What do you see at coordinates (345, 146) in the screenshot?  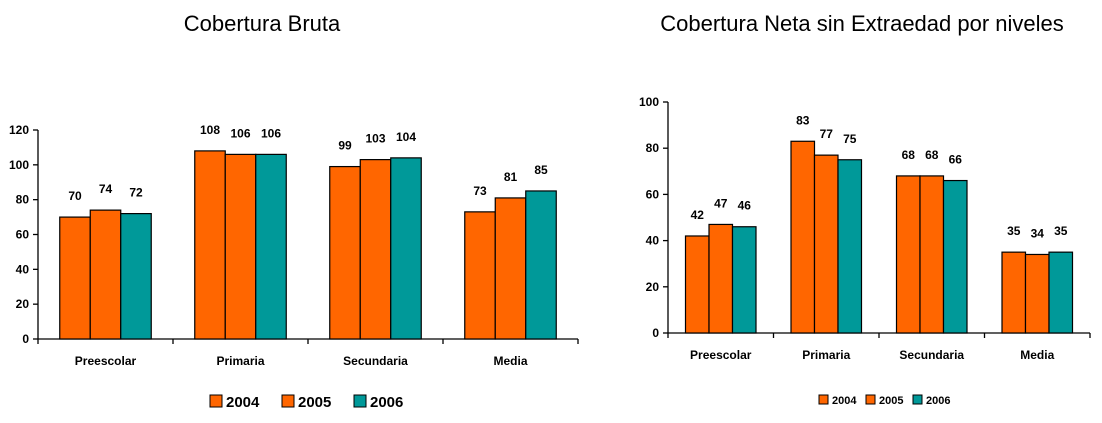 I see `chart-1-data-label: 99` at bounding box center [345, 146].